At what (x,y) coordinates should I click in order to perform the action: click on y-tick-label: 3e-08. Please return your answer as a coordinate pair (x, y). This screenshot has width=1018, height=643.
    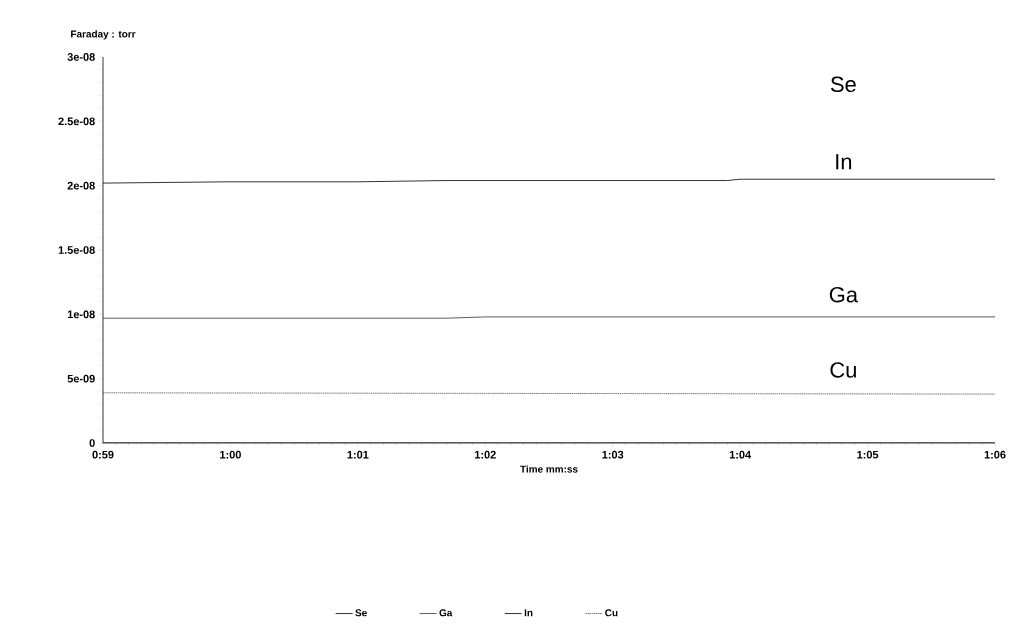
    Looking at the image, I should click on (81, 57).